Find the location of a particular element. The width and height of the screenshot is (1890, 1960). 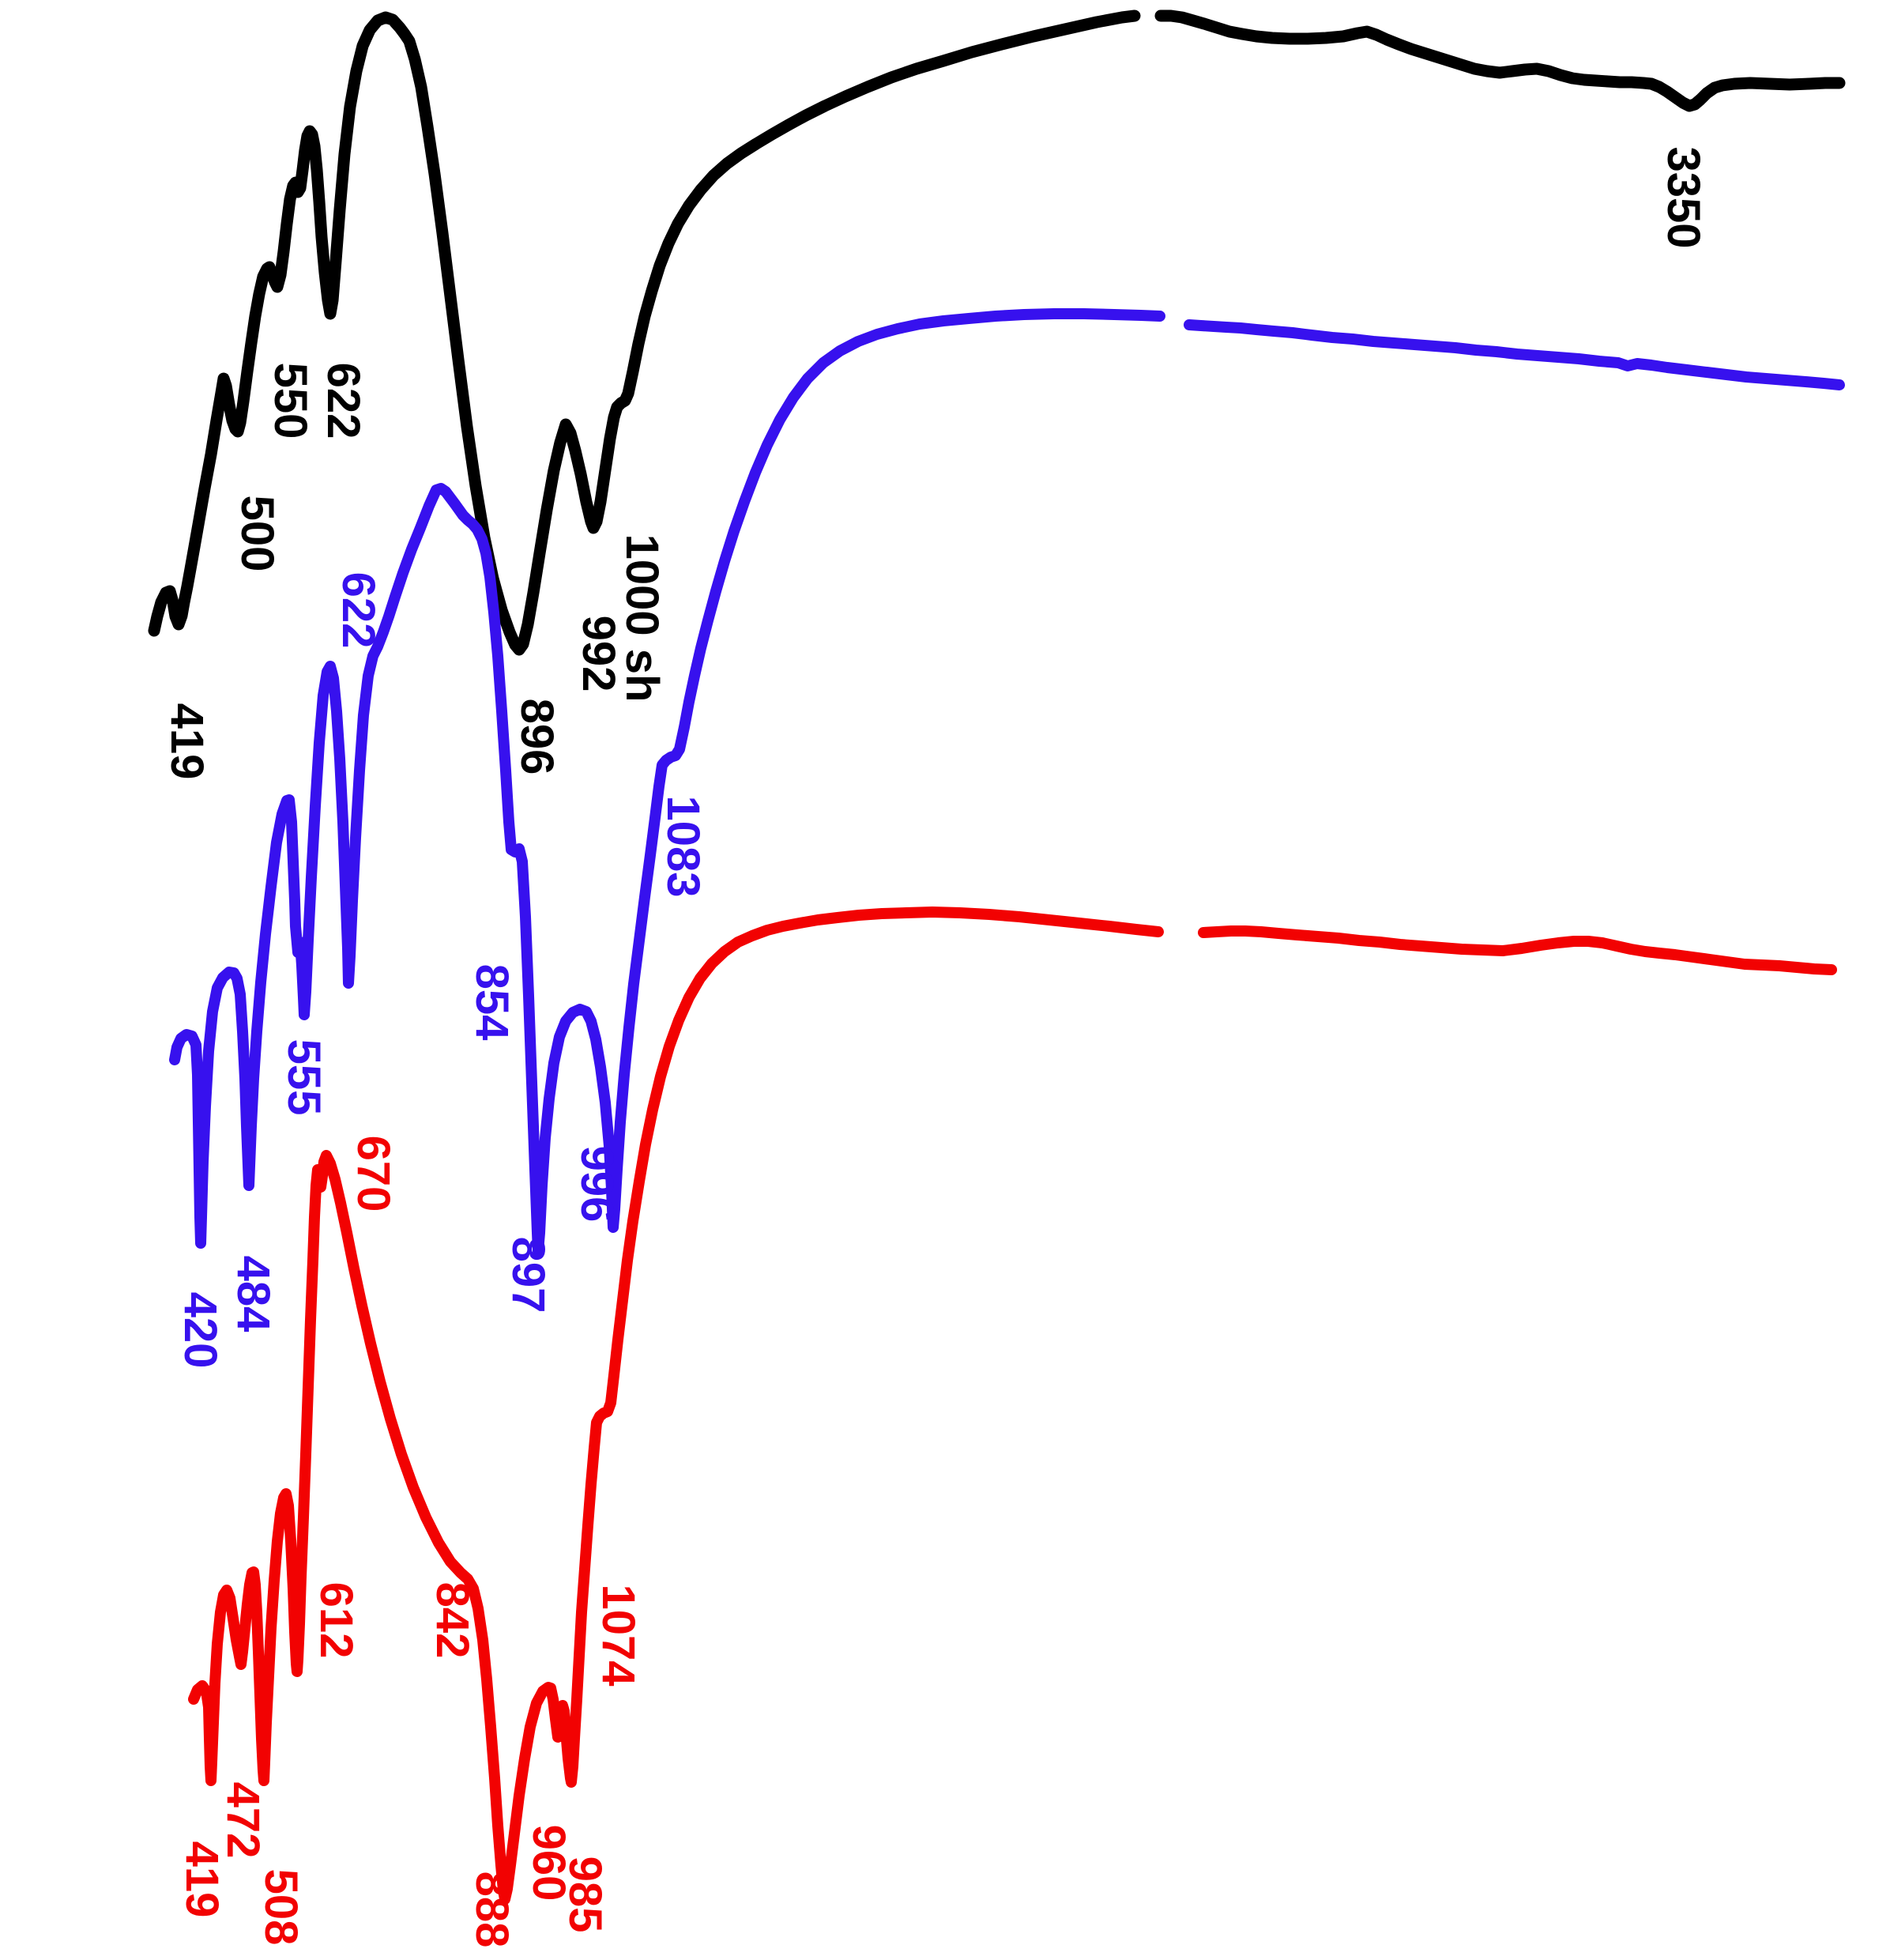

peak-label-blue-996: 996 is located at coordinates (597, 1184).